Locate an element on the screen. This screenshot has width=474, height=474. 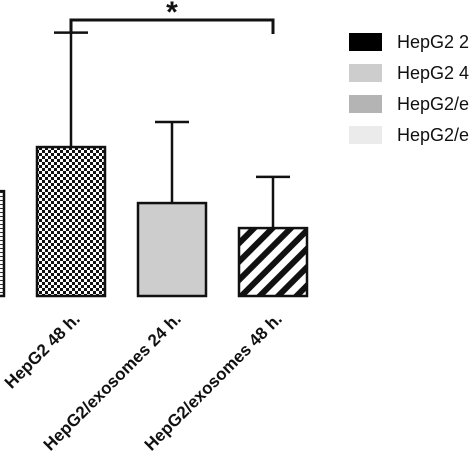
significance-bracket is located at coordinates (172, 26).